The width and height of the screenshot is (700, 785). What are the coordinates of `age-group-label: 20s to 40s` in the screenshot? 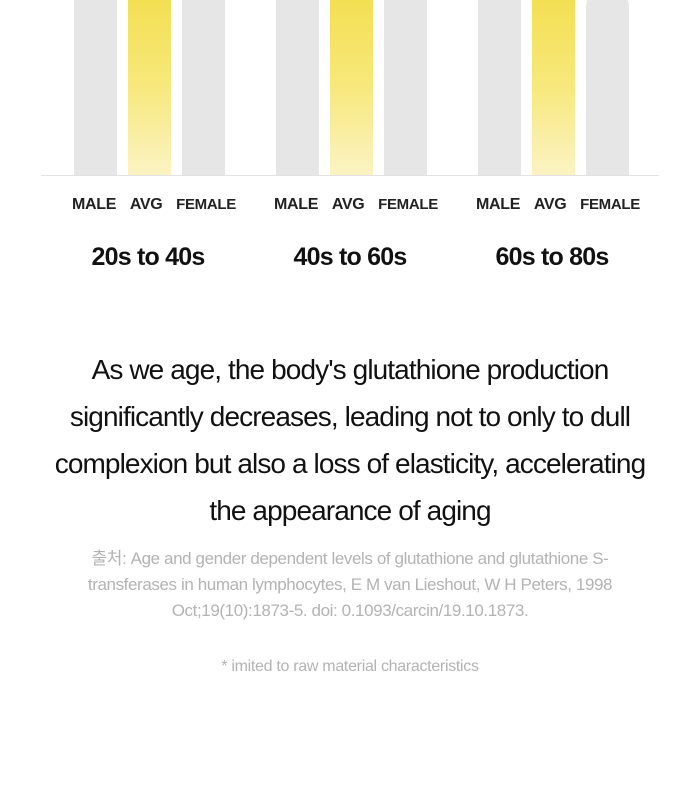 It's located at (148, 257).